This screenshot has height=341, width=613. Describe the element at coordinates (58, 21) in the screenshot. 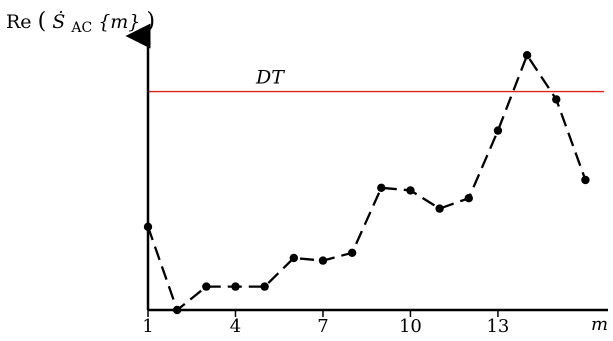

I see `y-label-symbol: Ṡ` at that location.